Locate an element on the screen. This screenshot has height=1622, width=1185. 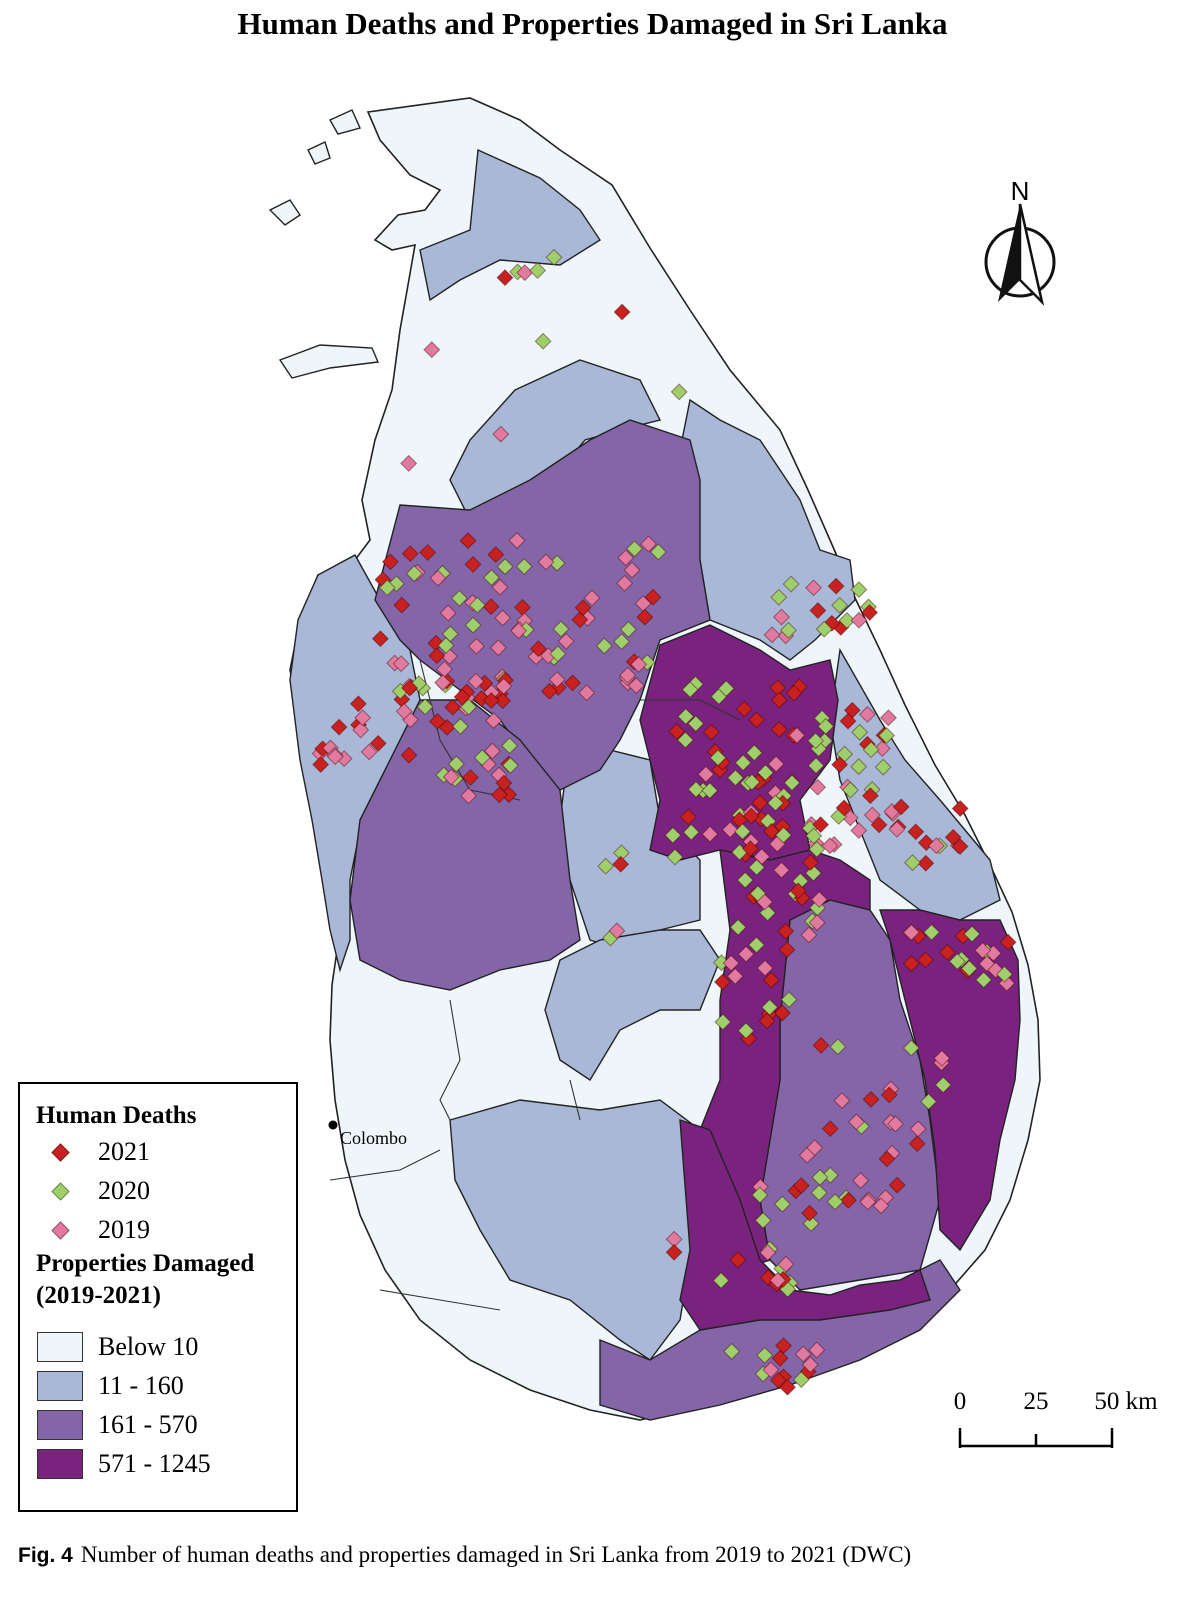
region-kandy is located at coordinates (632, 1005).